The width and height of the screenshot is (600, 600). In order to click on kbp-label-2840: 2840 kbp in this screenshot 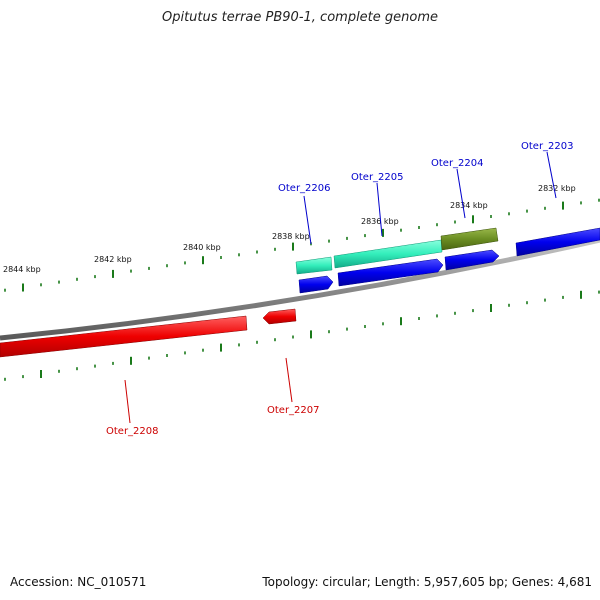, I will do `click(202, 247)`.